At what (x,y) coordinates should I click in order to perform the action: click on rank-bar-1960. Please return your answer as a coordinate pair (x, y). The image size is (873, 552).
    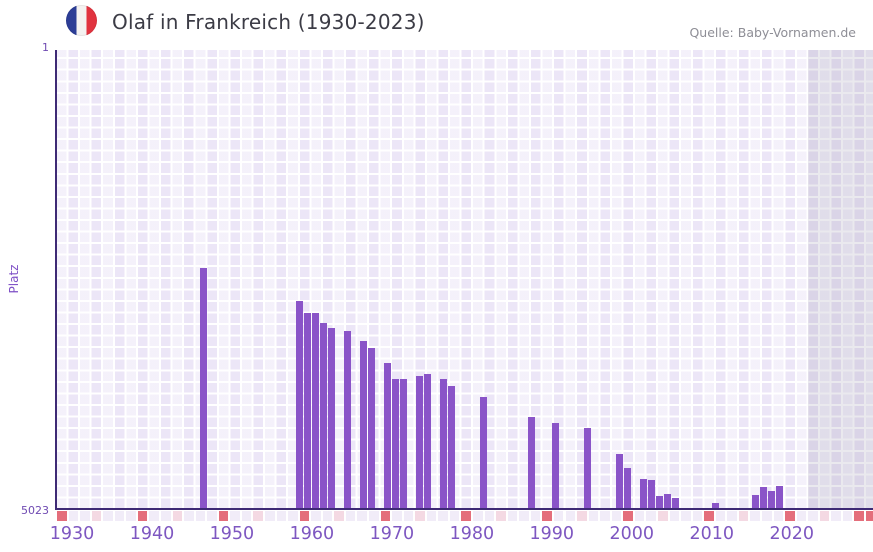
    Looking at the image, I should click on (315, 410).